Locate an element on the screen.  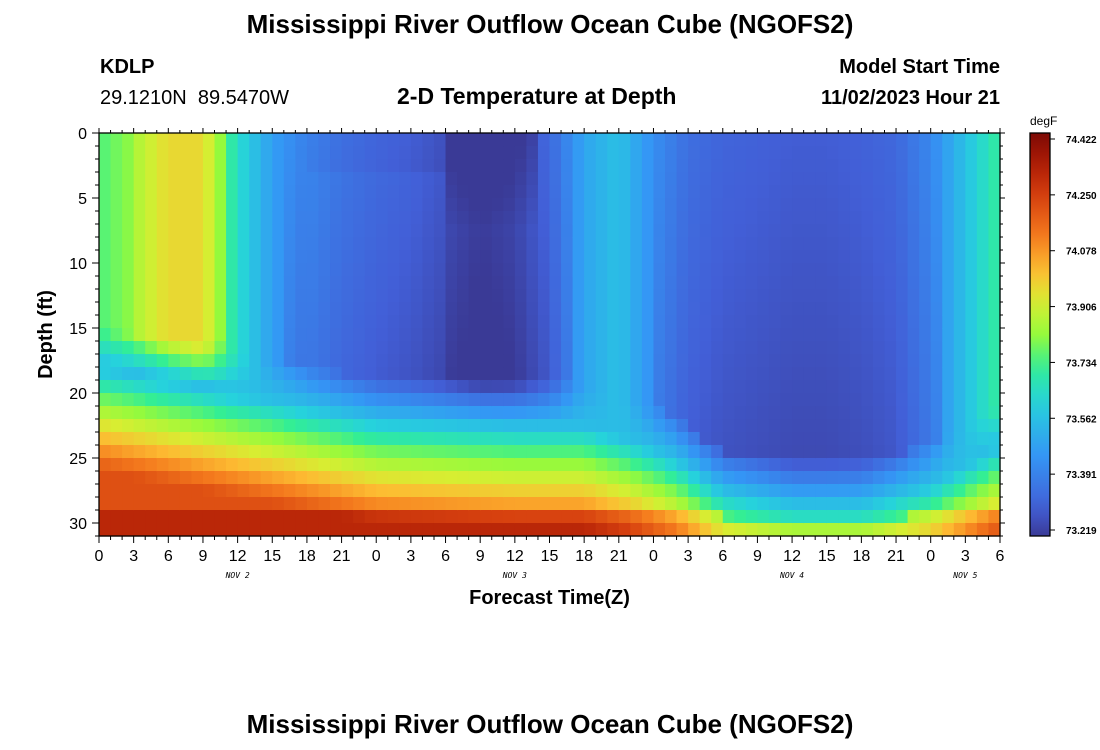
date-label: NOV 5 is located at coordinates (964, 575).